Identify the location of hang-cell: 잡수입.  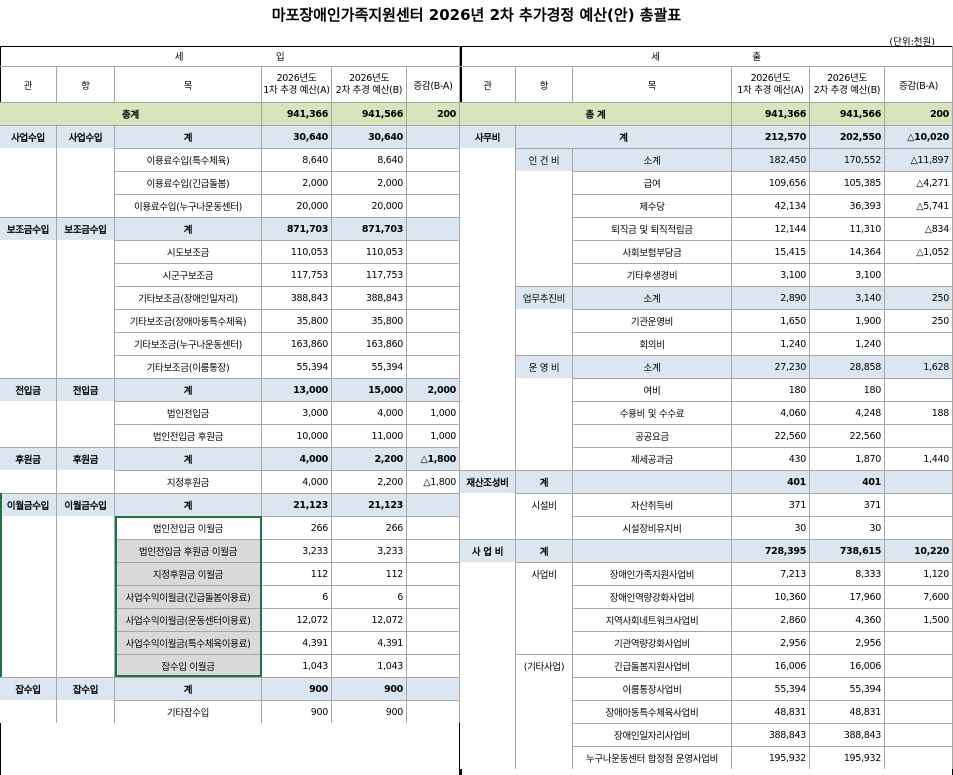
(86, 688).